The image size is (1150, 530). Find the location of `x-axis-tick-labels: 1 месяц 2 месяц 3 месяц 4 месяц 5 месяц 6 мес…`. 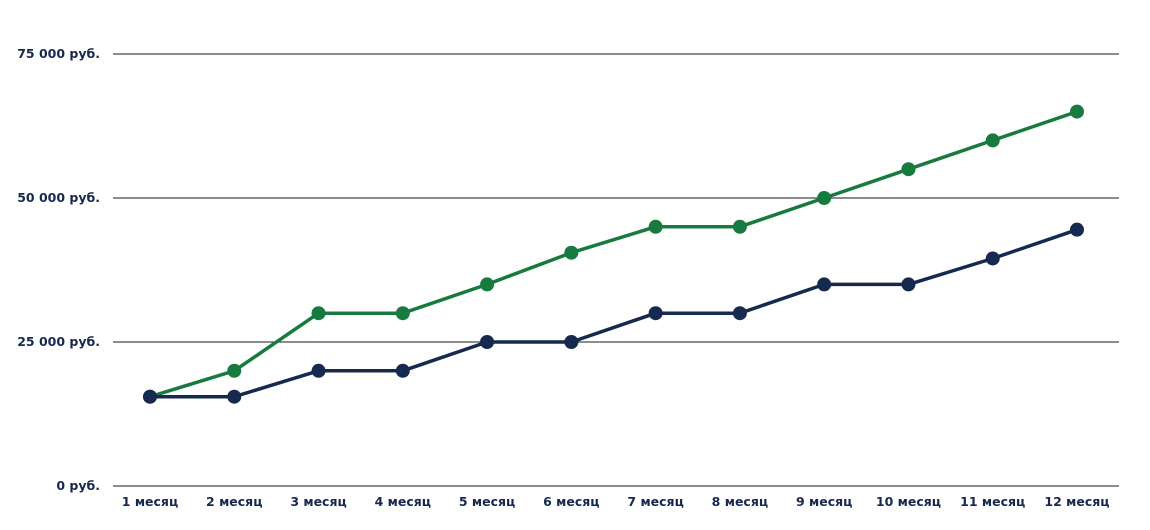

x-axis-tick-labels: 1 месяц 2 месяц 3 месяц 4 месяц 5 месяц 6 мес… is located at coordinates (616, 501).